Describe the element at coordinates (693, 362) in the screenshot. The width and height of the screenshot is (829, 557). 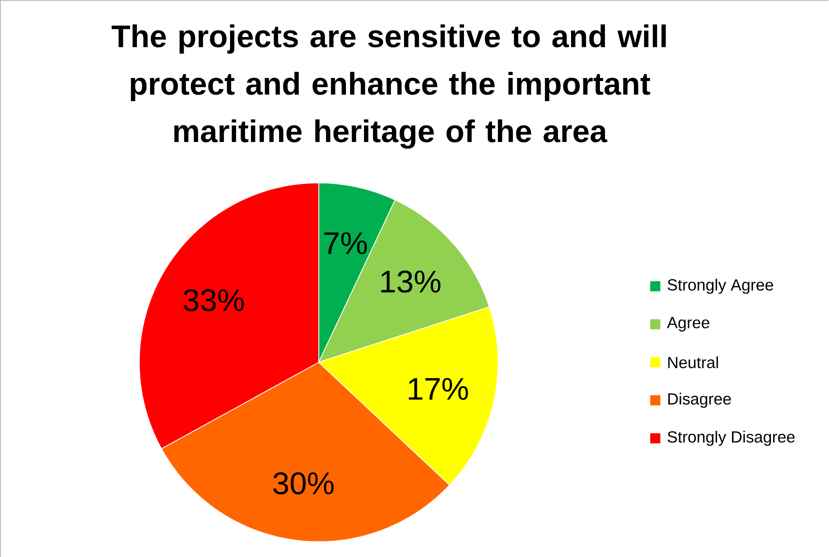
I see `legend-label: Neutral` at that location.